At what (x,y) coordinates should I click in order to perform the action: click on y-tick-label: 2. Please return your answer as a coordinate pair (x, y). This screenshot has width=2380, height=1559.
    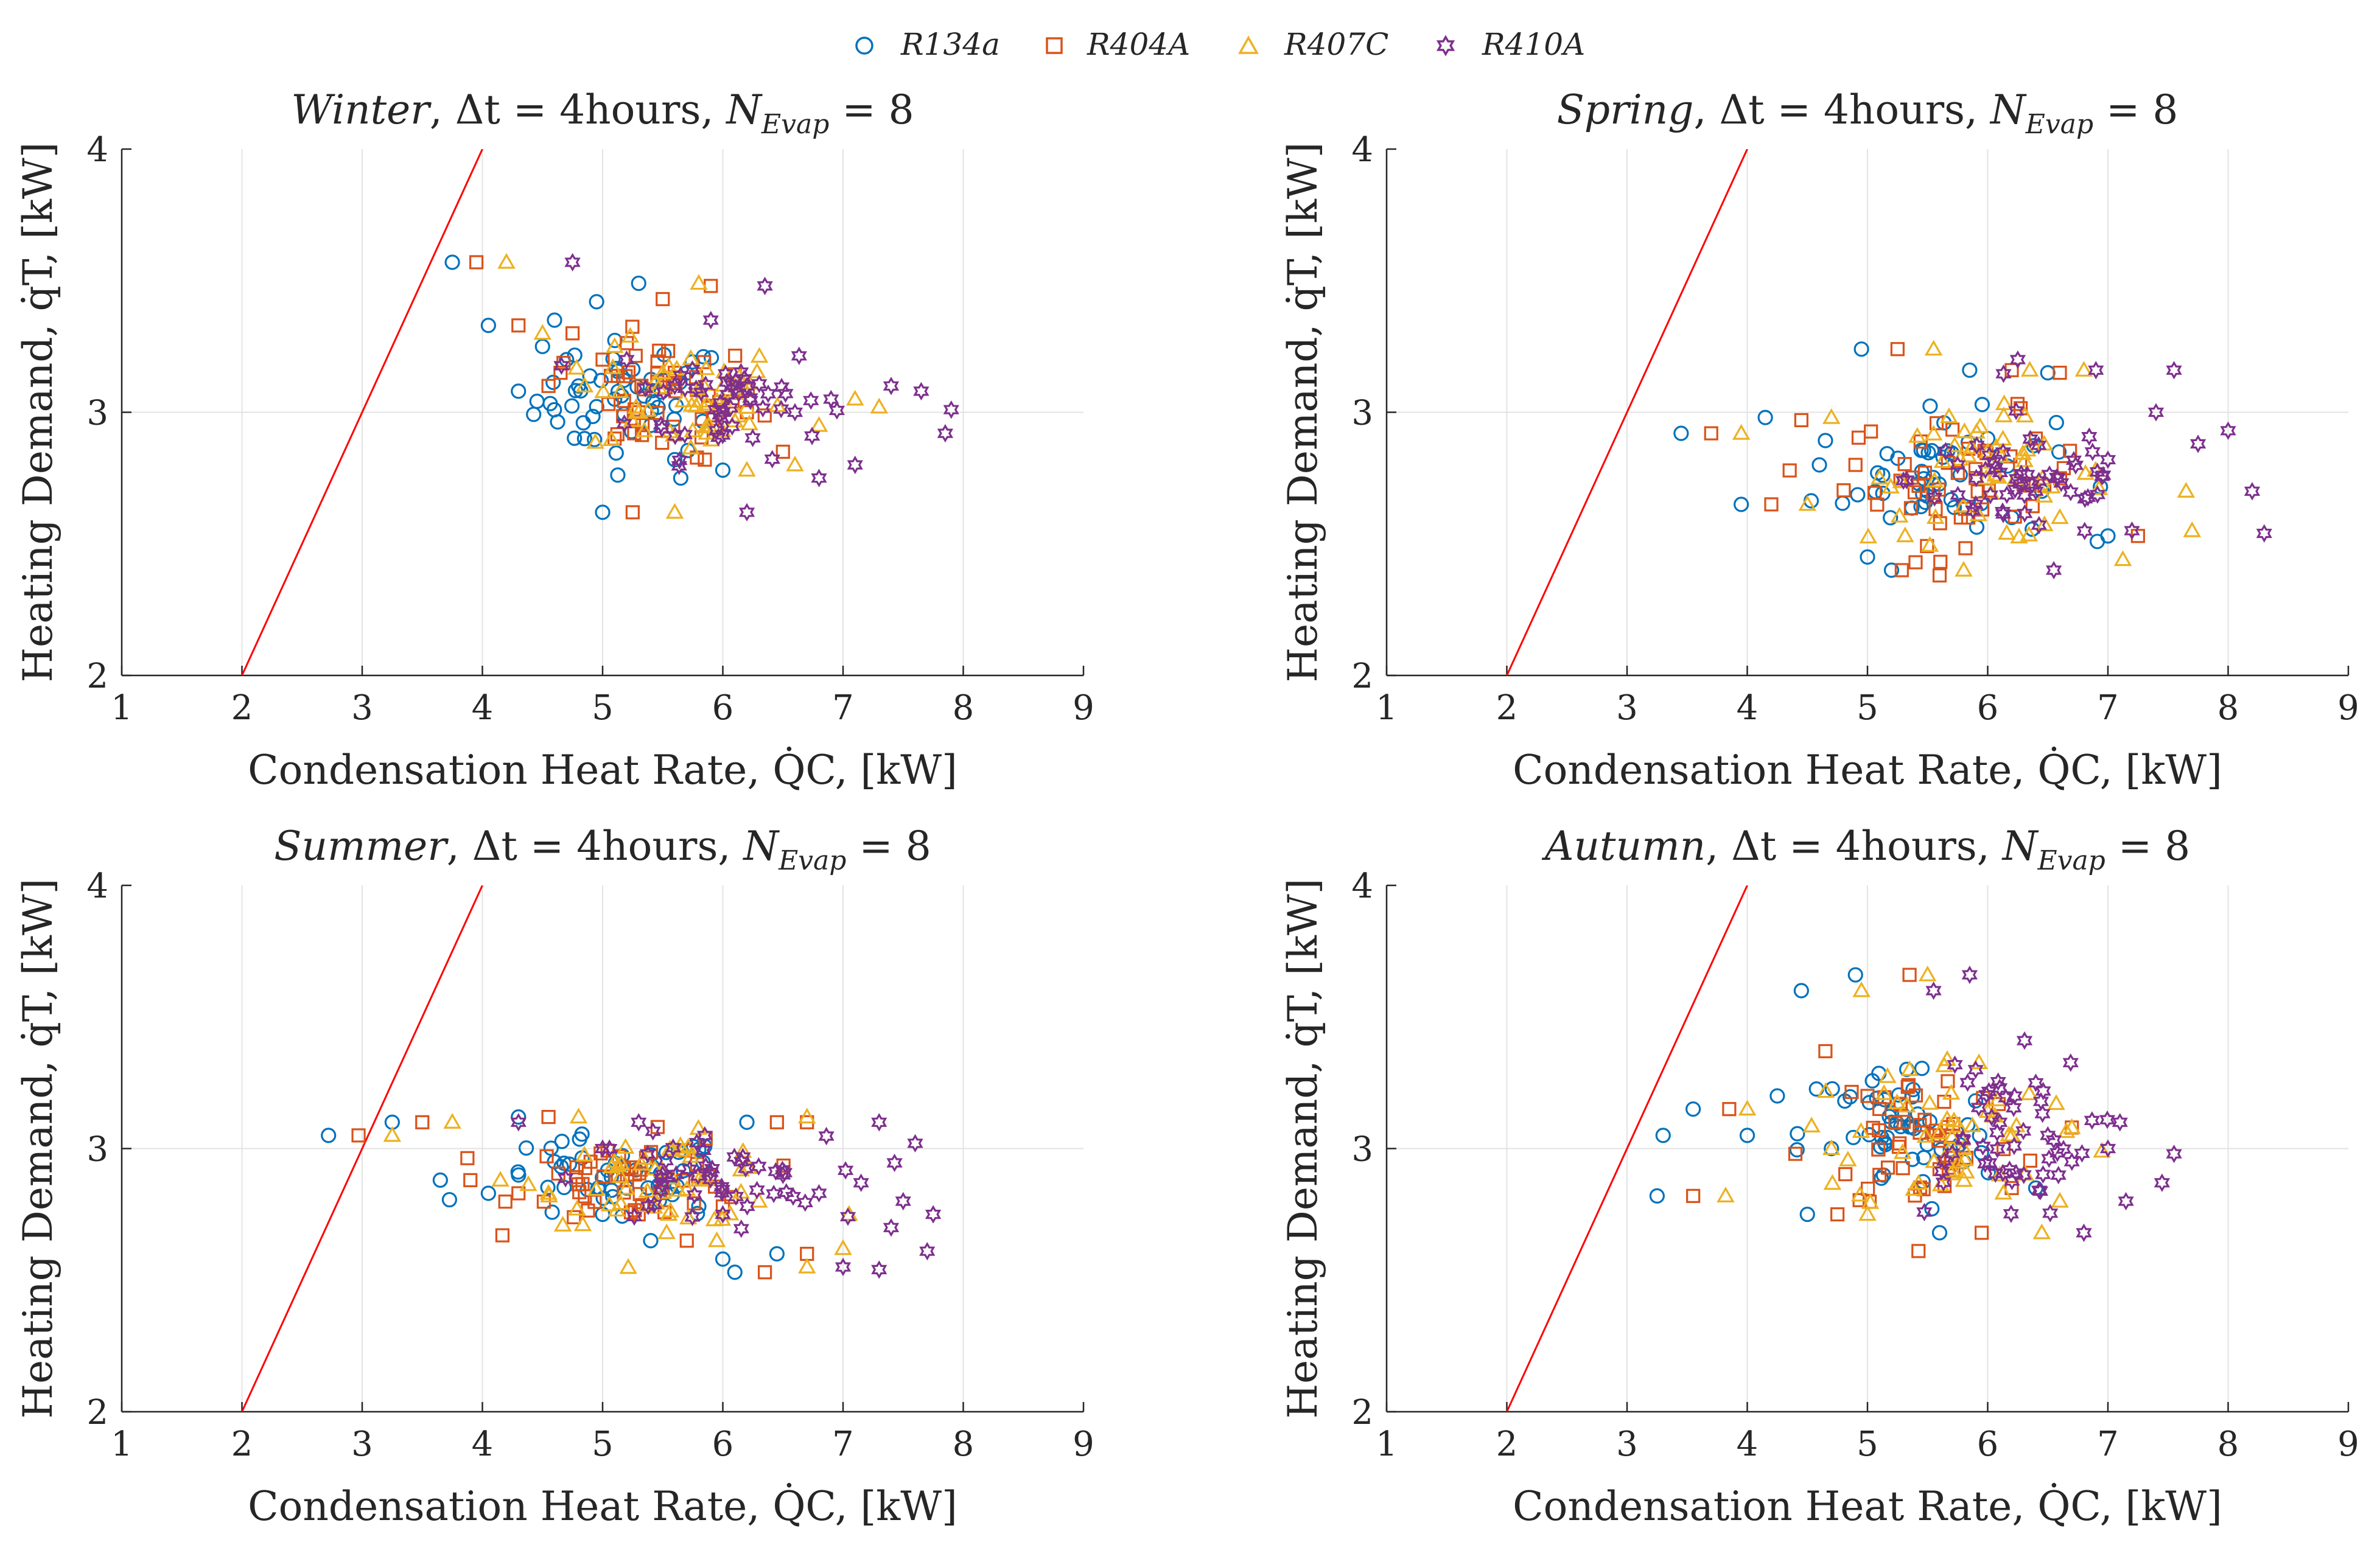
    Looking at the image, I should click on (97, 1412).